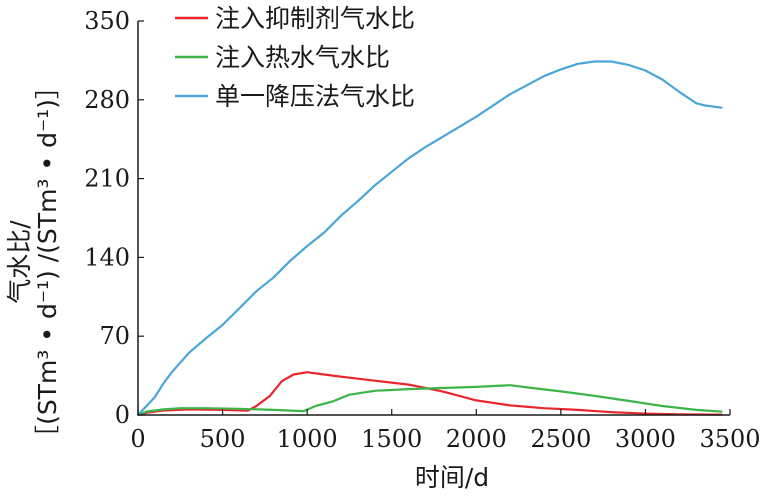 The image size is (767, 497). Describe the element at coordinates (391, 439) in the screenshot. I see `x-tick-label: 1500` at that location.